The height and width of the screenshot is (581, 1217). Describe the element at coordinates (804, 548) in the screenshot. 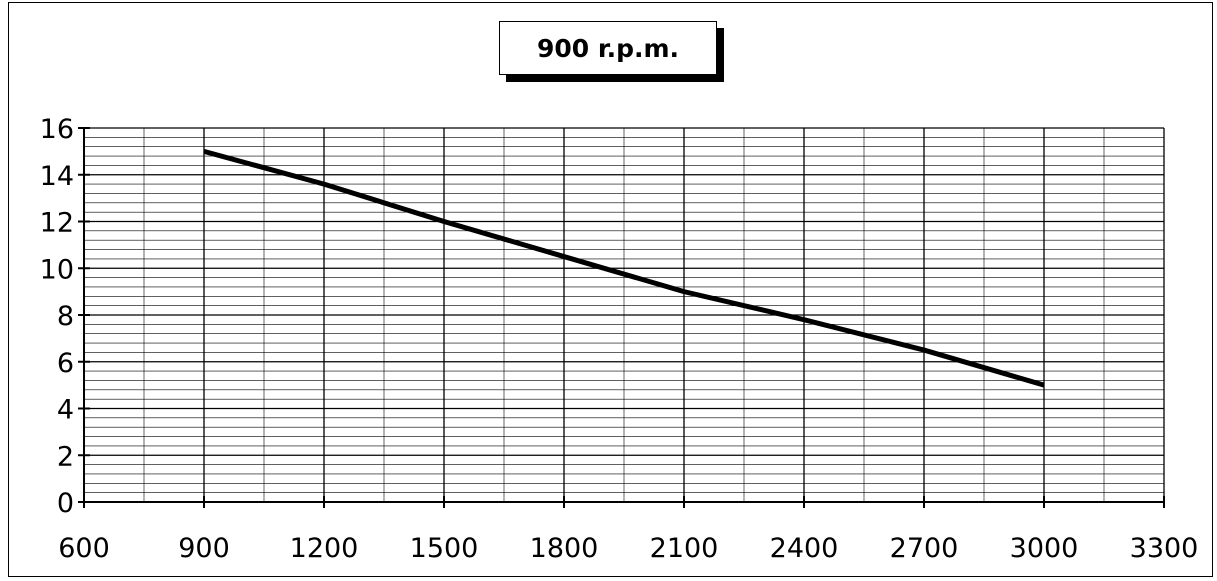

I see `x-tick-label: 2400` at that location.